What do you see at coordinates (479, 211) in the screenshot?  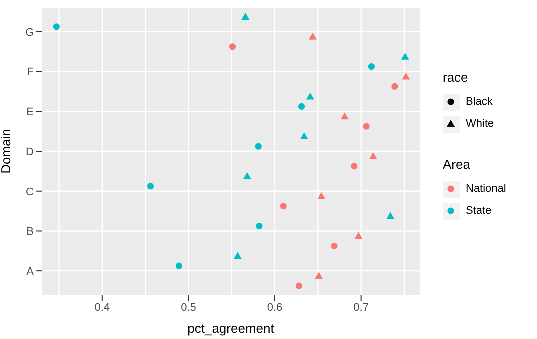 I see `legend-label: State` at bounding box center [479, 211].